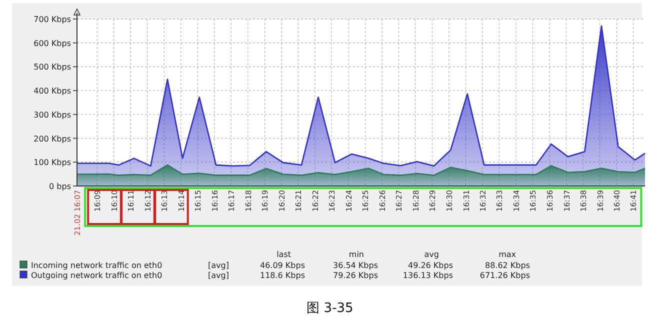 Image resolution: width=661 pixels, height=331 pixels. What do you see at coordinates (52, 43) in the screenshot?
I see `y-tick-label: 600 Kbps` at bounding box center [52, 43].